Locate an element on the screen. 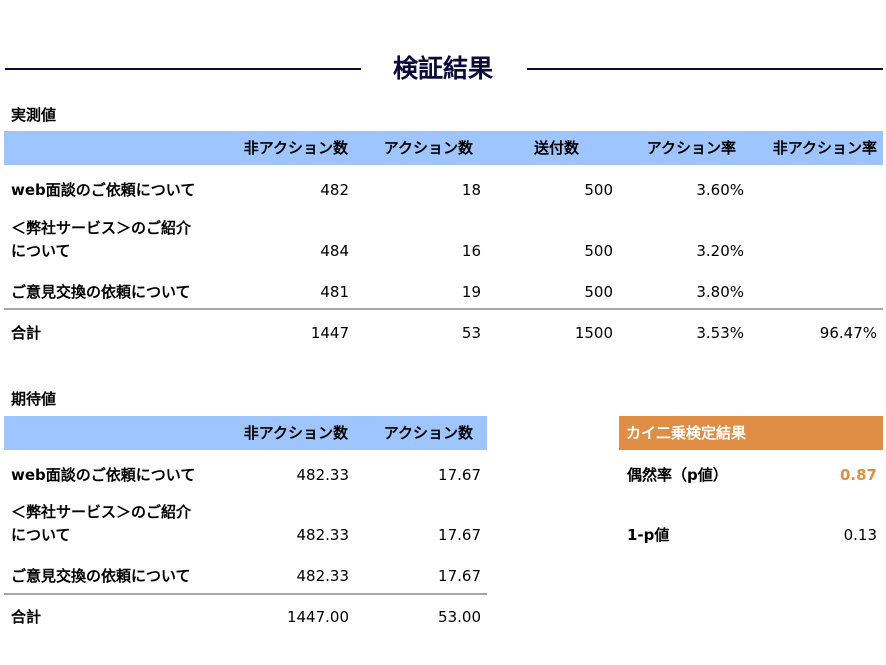 This screenshot has width=886, height=665. observed-cell-non-action: 481 is located at coordinates (334, 292).